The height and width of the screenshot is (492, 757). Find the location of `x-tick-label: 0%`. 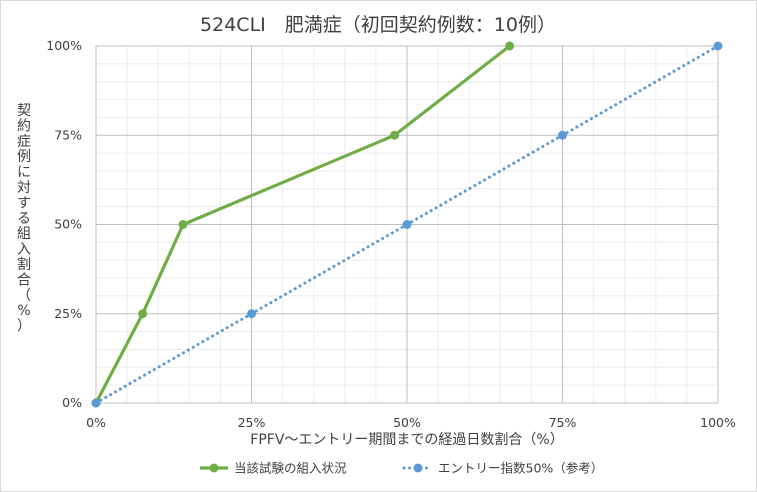

x-tick-label: 0% is located at coordinates (96, 422).